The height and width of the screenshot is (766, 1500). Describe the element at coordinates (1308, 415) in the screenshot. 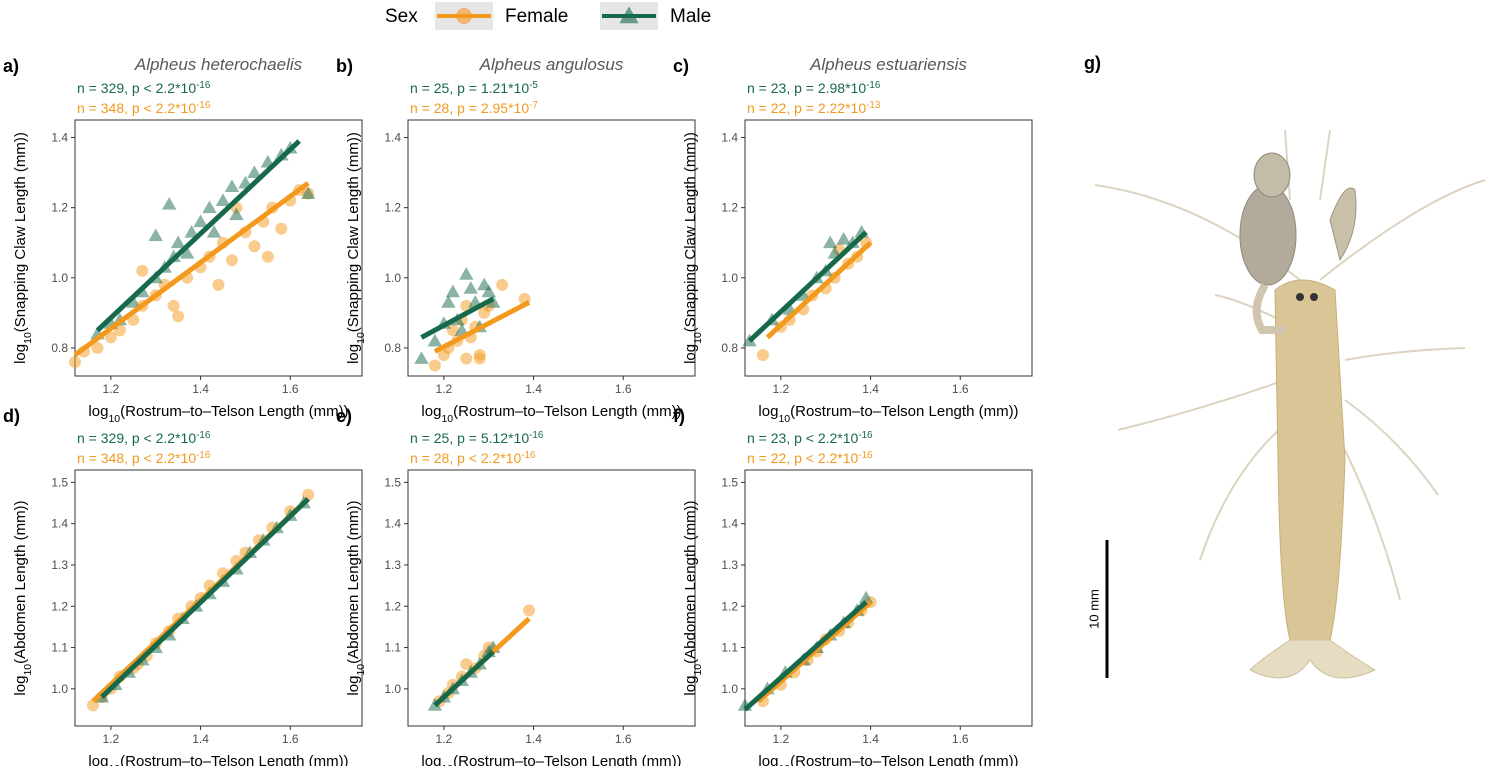

I see `shrimp-body` at that location.